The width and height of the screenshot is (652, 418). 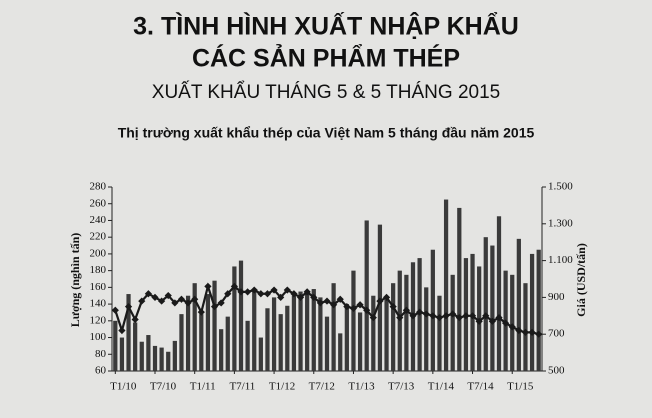 What do you see at coordinates (123, 387) in the screenshot?
I see `x-tick-label: T1/10` at bounding box center [123, 387].